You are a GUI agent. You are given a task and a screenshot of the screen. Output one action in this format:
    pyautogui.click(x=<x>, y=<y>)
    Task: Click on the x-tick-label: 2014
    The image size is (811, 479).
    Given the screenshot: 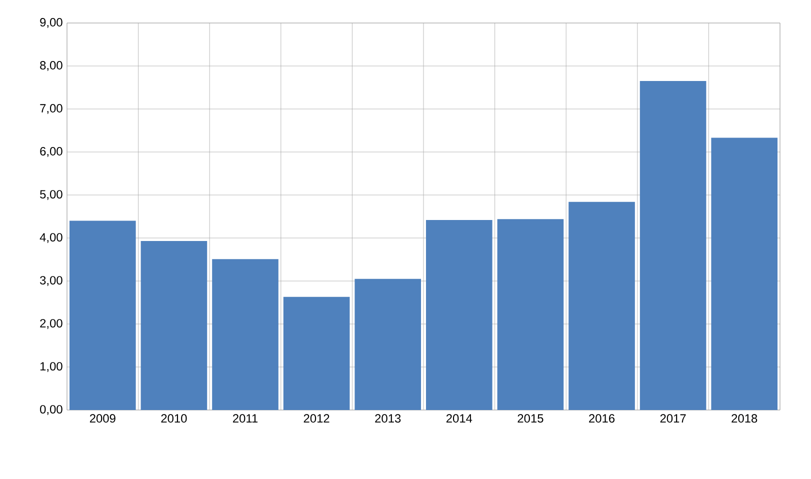 What is the action you would take?
    pyautogui.click(x=459, y=418)
    